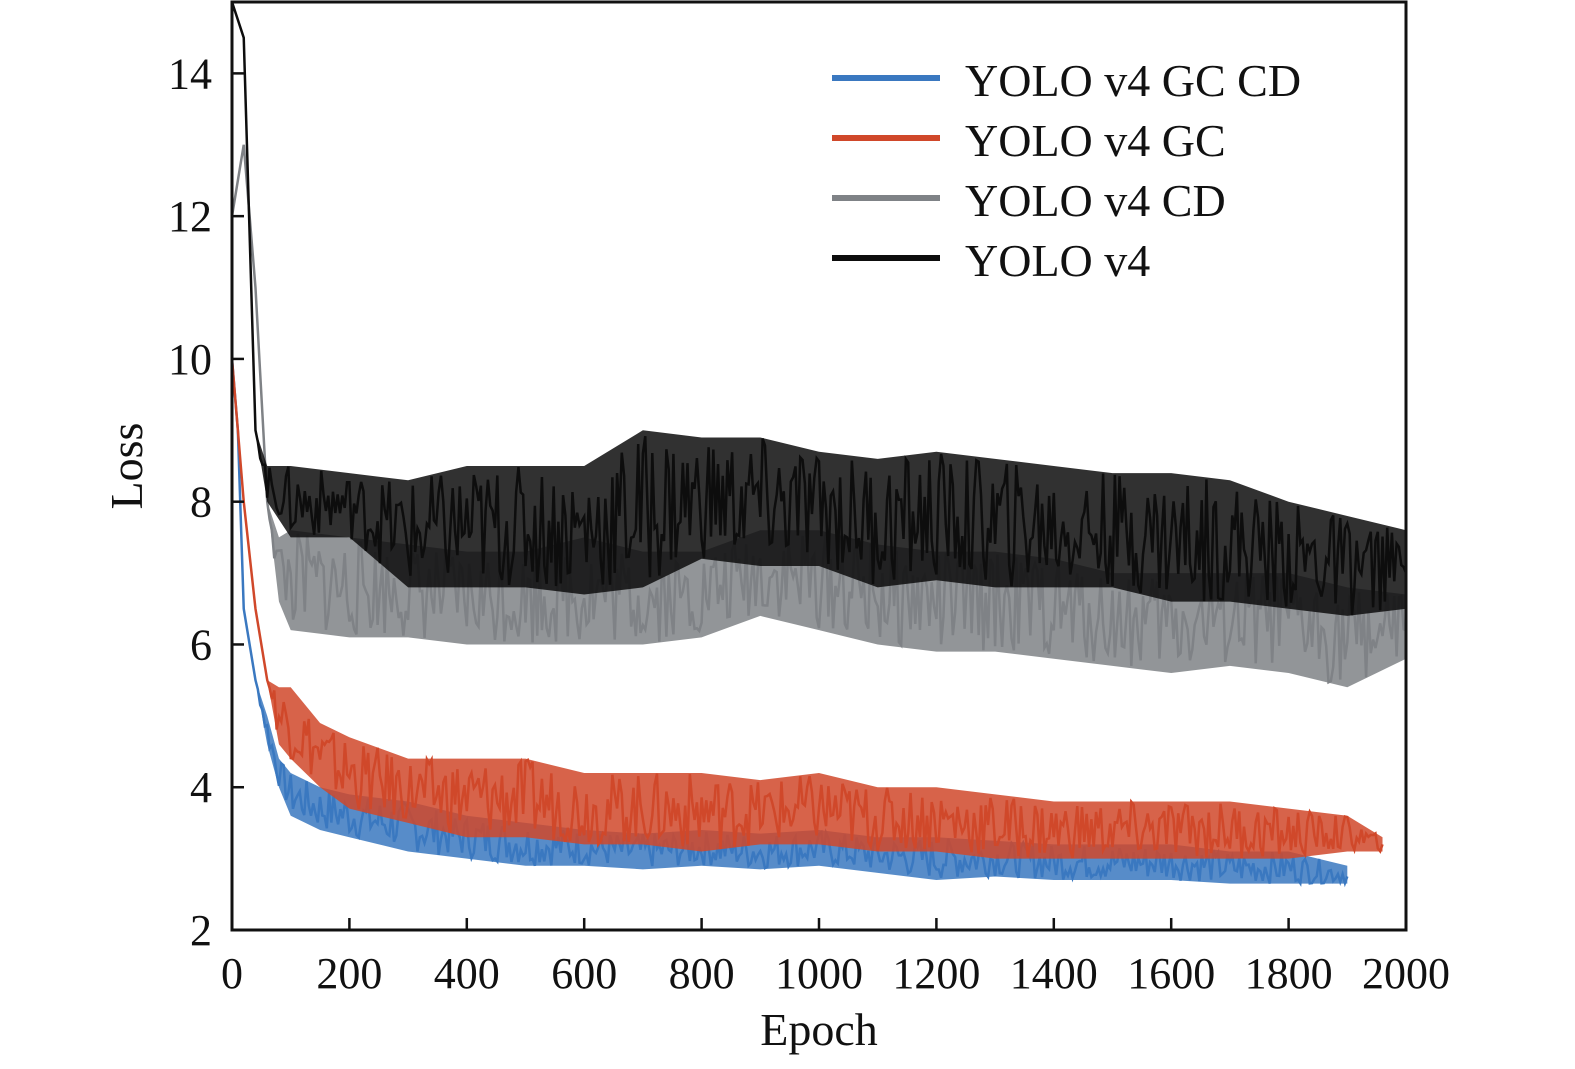 The width and height of the screenshot is (1575, 1069). Describe the element at coordinates (467, 973) in the screenshot. I see `x-tick-label: 400` at that location.